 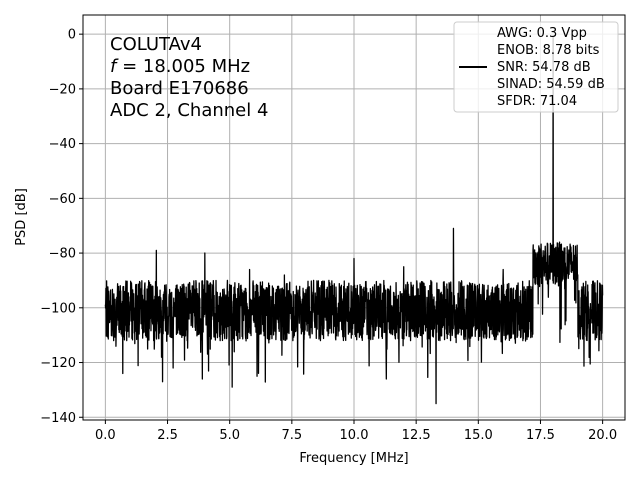 I want to click on y-tick-label: −80, so click(x=62, y=254).